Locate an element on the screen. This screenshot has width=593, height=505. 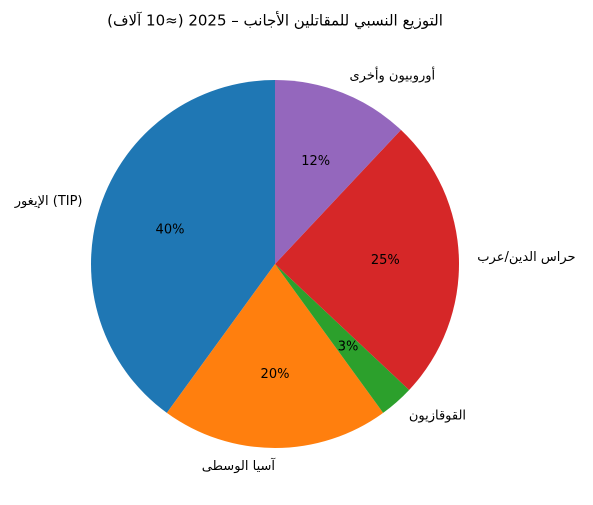
value-label: 3% is located at coordinates (348, 346).